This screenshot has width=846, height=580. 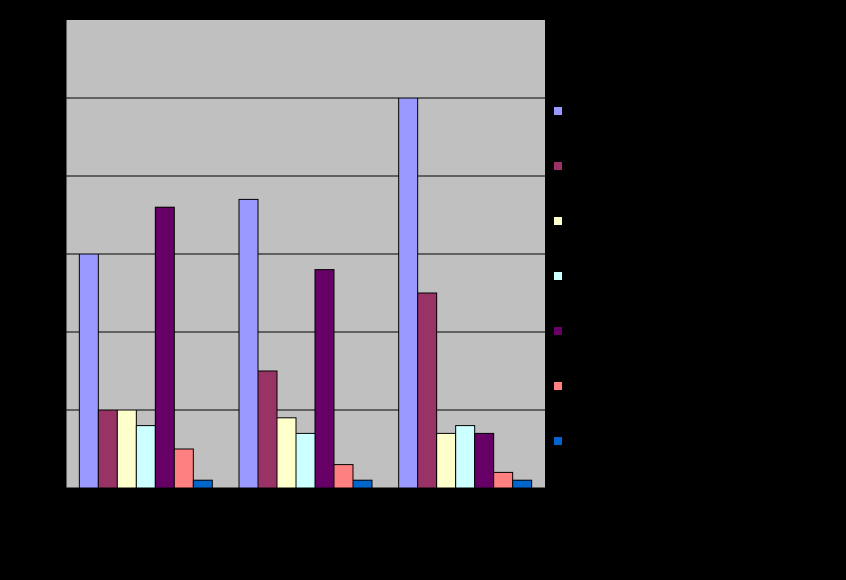 What do you see at coordinates (52, 254) in the screenshot?
I see `y-tick-label: 15` at bounding box center [52, 254].